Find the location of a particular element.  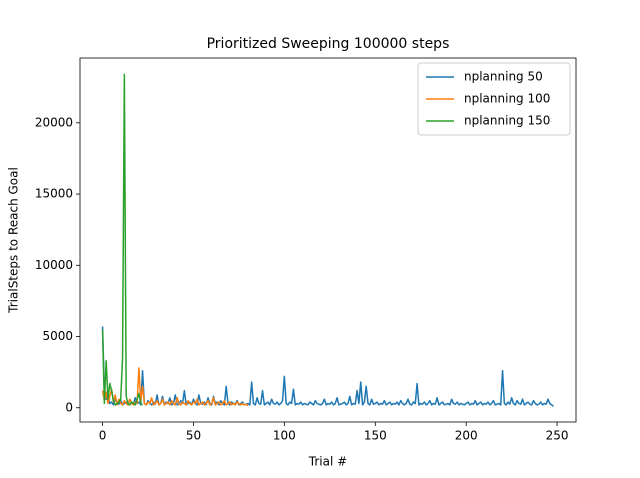

x-tick-label: 100 is located at coordinates (284, 436).